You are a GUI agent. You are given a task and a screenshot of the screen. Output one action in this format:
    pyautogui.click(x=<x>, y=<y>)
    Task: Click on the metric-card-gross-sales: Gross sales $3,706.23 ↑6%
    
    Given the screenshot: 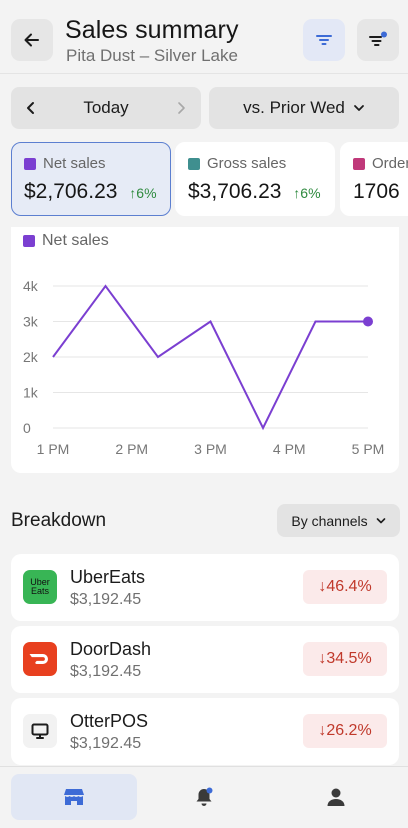 What is the action you would take?
    pyautogui.click(x=255, y=179)
    